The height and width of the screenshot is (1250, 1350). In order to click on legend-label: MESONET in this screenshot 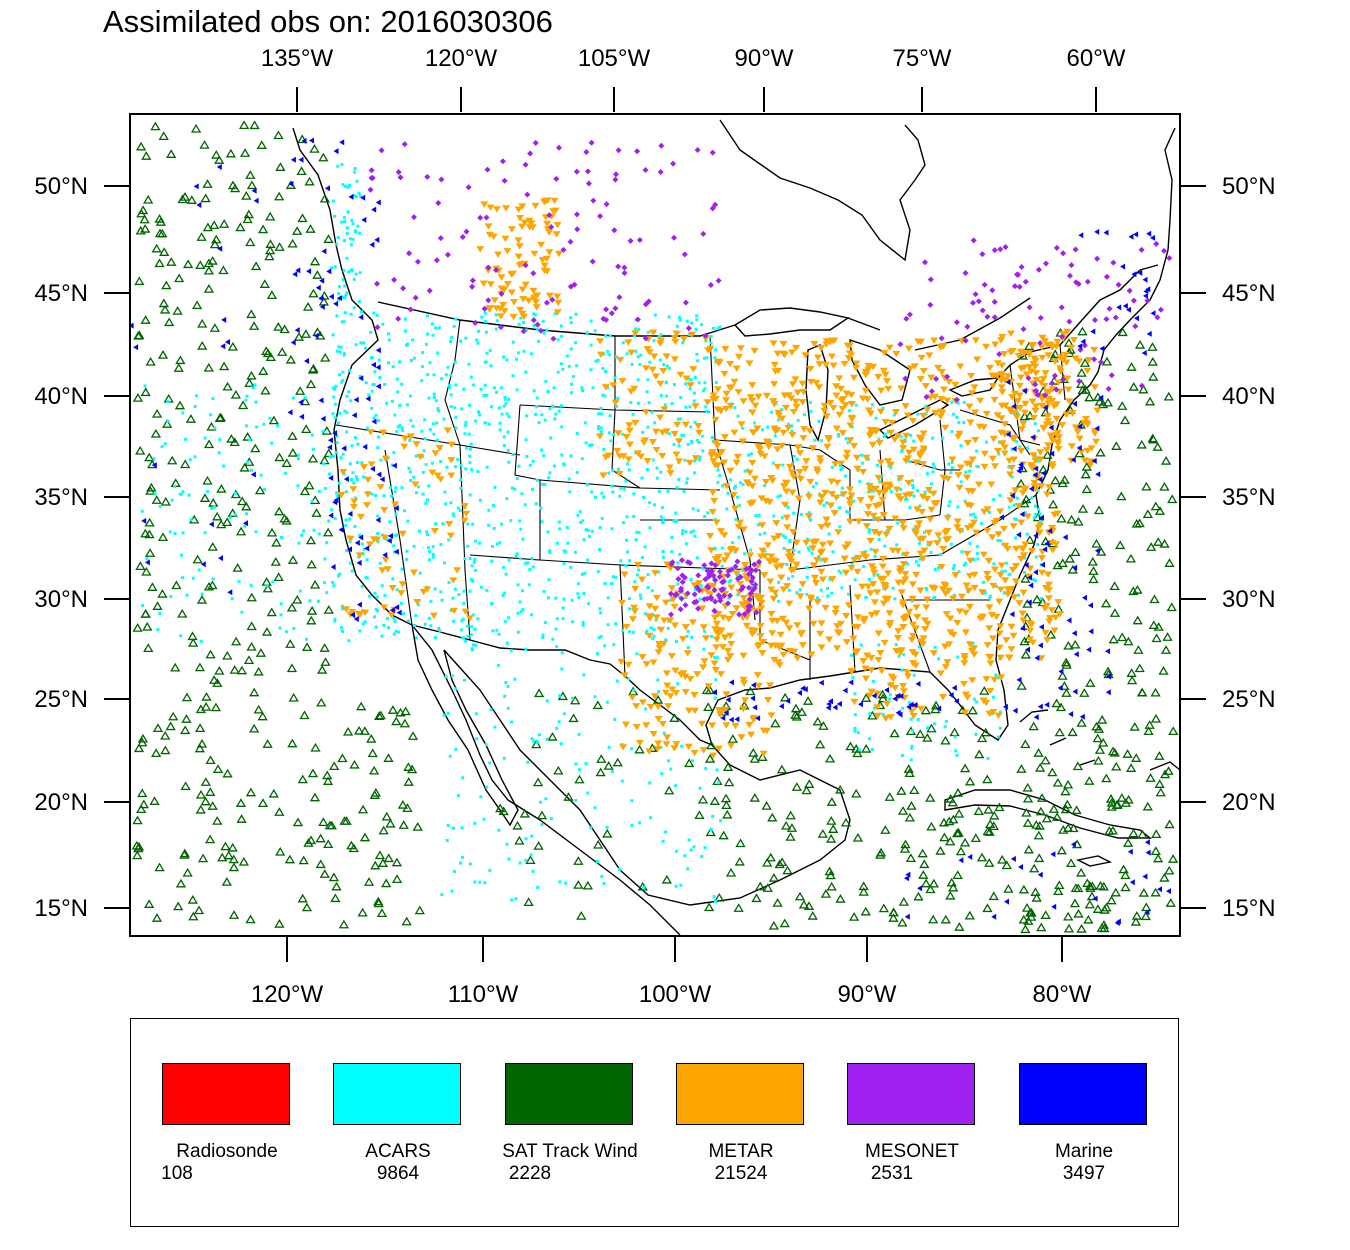, I will do `click(912, 1151)`.